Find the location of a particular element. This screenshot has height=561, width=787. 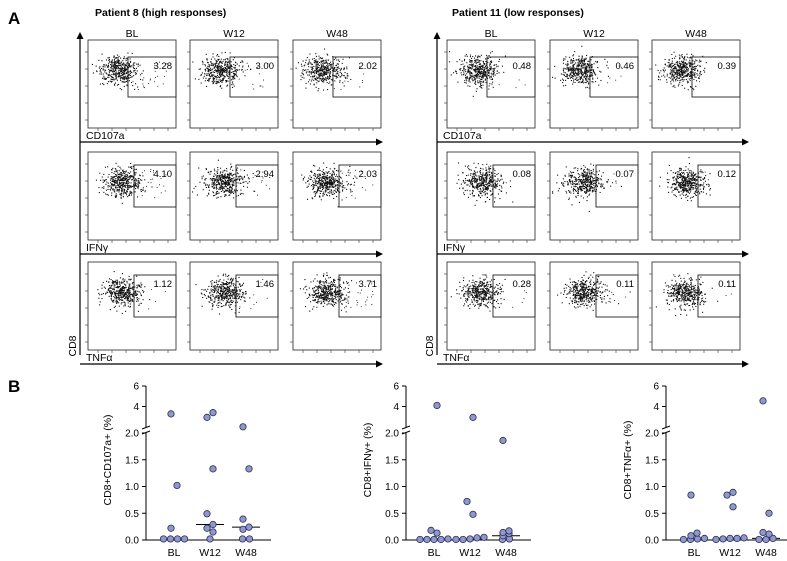

gate-percentage: 0.28 is located at coordinates (522, 284).